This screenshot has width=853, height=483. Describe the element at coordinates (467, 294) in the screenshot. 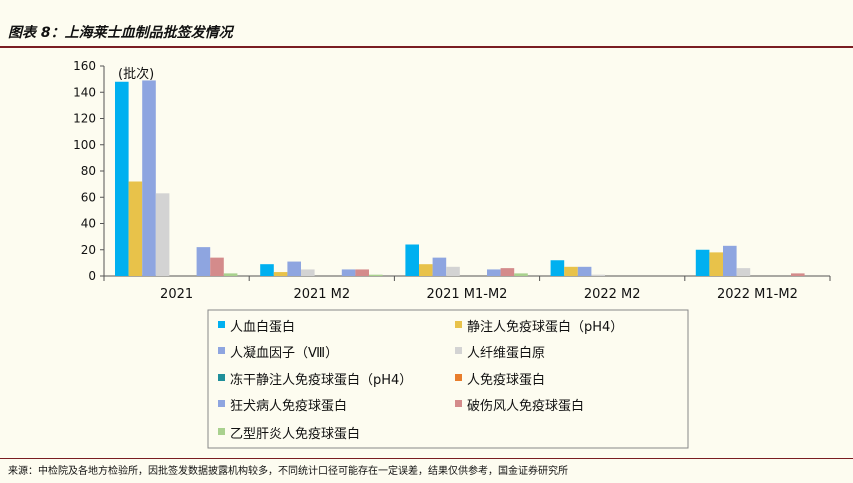

I see `x-tick-label: 2021 M1-M2` at that location.